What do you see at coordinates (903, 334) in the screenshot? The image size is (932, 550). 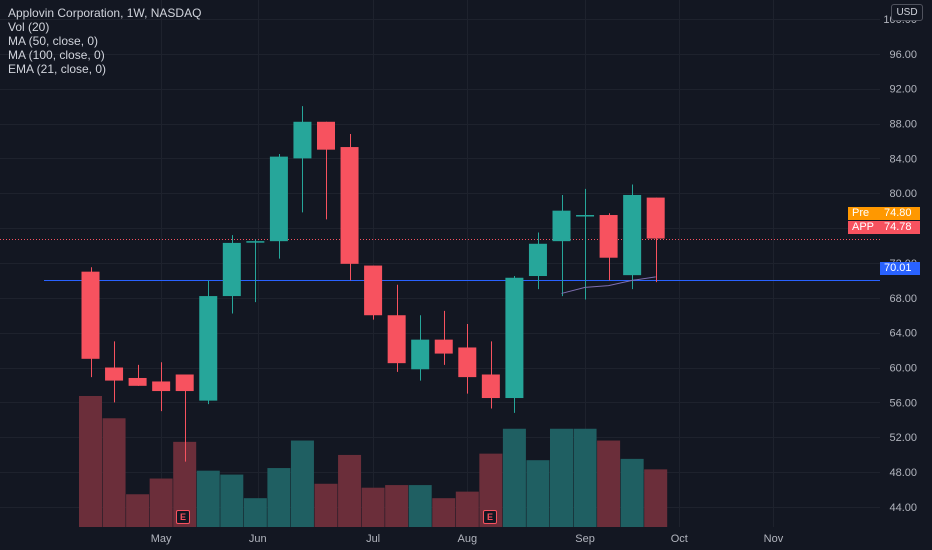 I see `price-axis-label: 64.00` at bounding box center [903, 334].